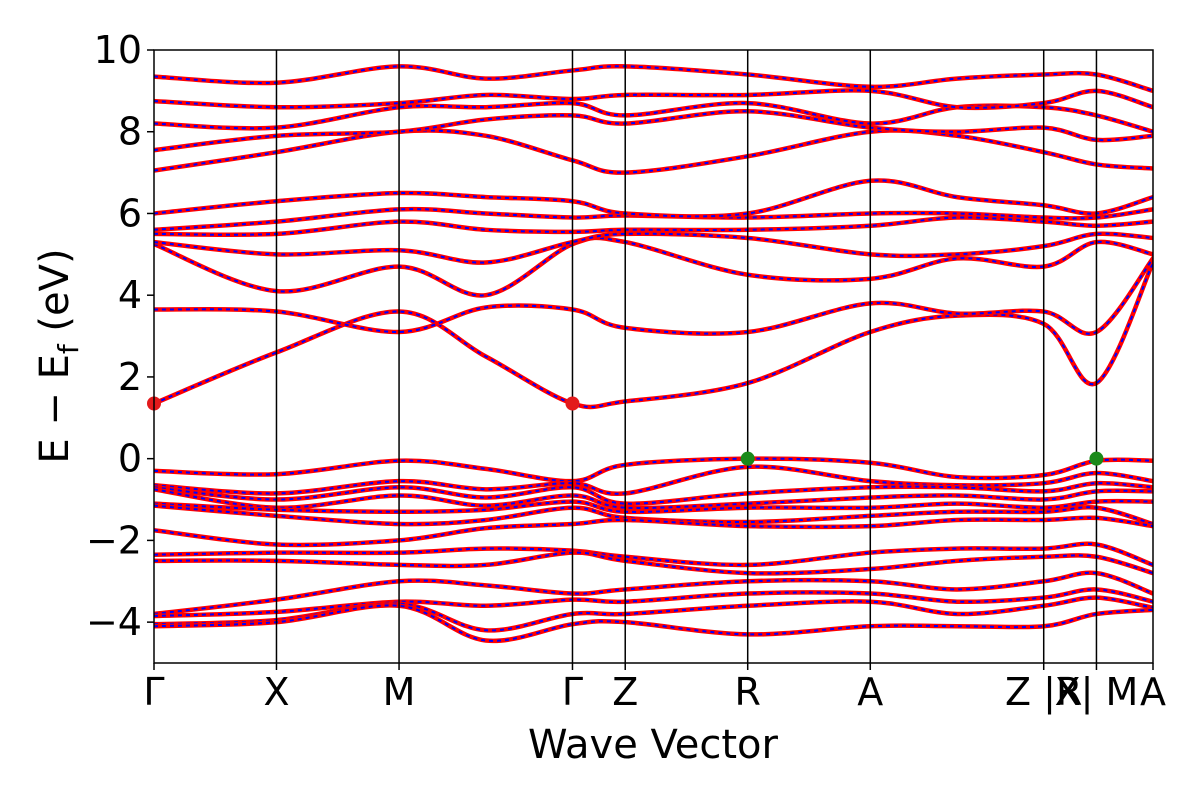 This screenshot has height=800, width=1200. I want to click on x-tick-label: X, so click(276, 692).